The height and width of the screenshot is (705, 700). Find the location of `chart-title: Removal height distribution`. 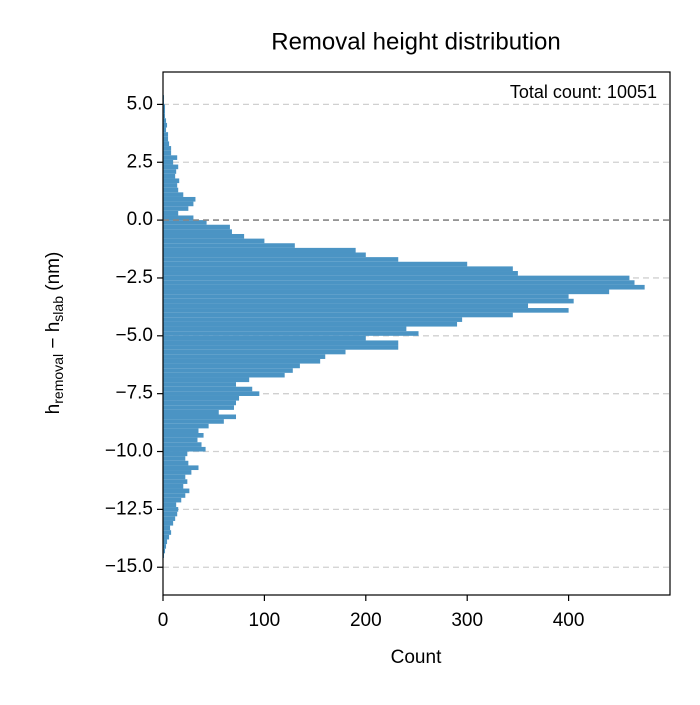

chart-title: Removal height distribution is located at coordinates (416, 41).